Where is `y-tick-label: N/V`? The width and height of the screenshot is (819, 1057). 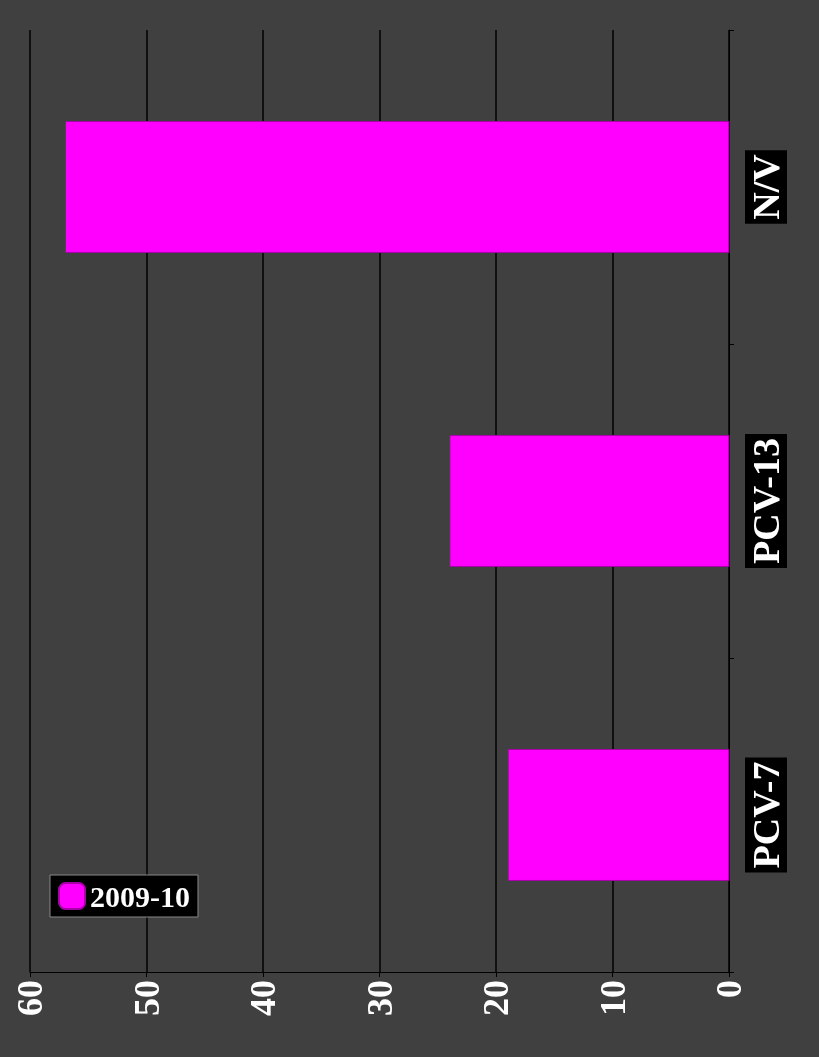 y-tick-label: N/V is located at coordinates (766, 186).